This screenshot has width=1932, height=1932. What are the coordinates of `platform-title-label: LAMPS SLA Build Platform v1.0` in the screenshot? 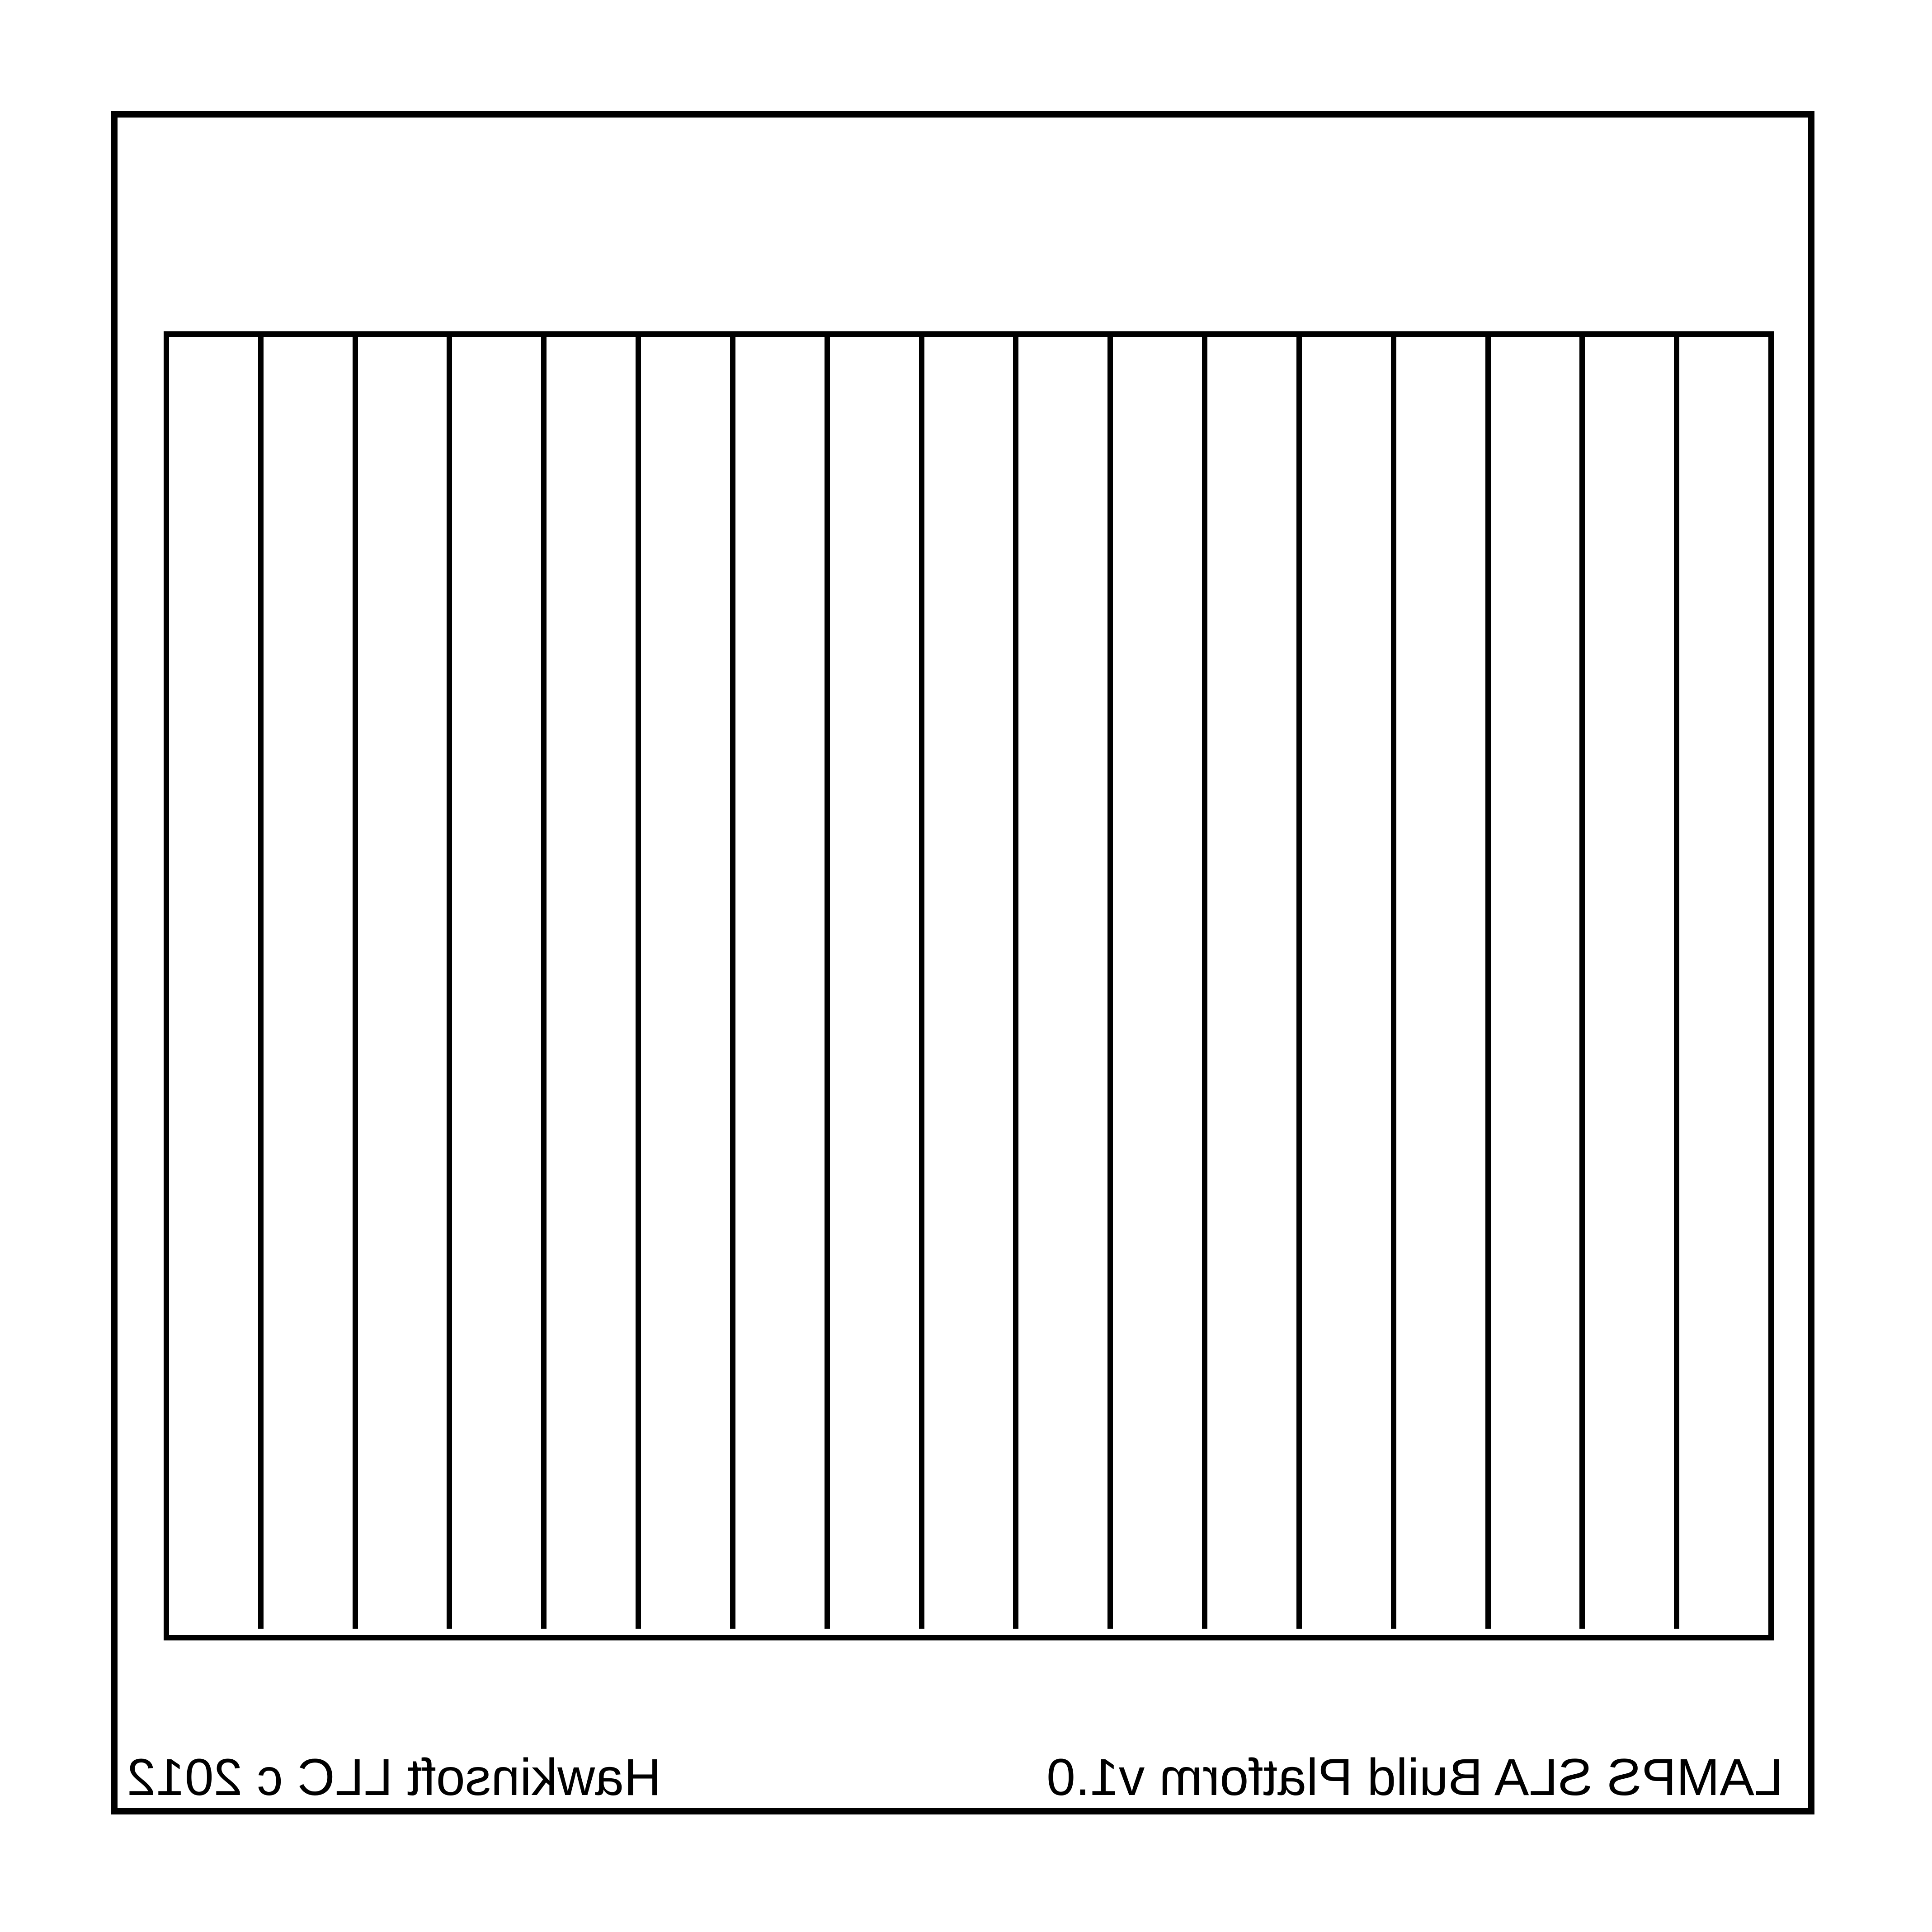 It's located at (1414, 1777).